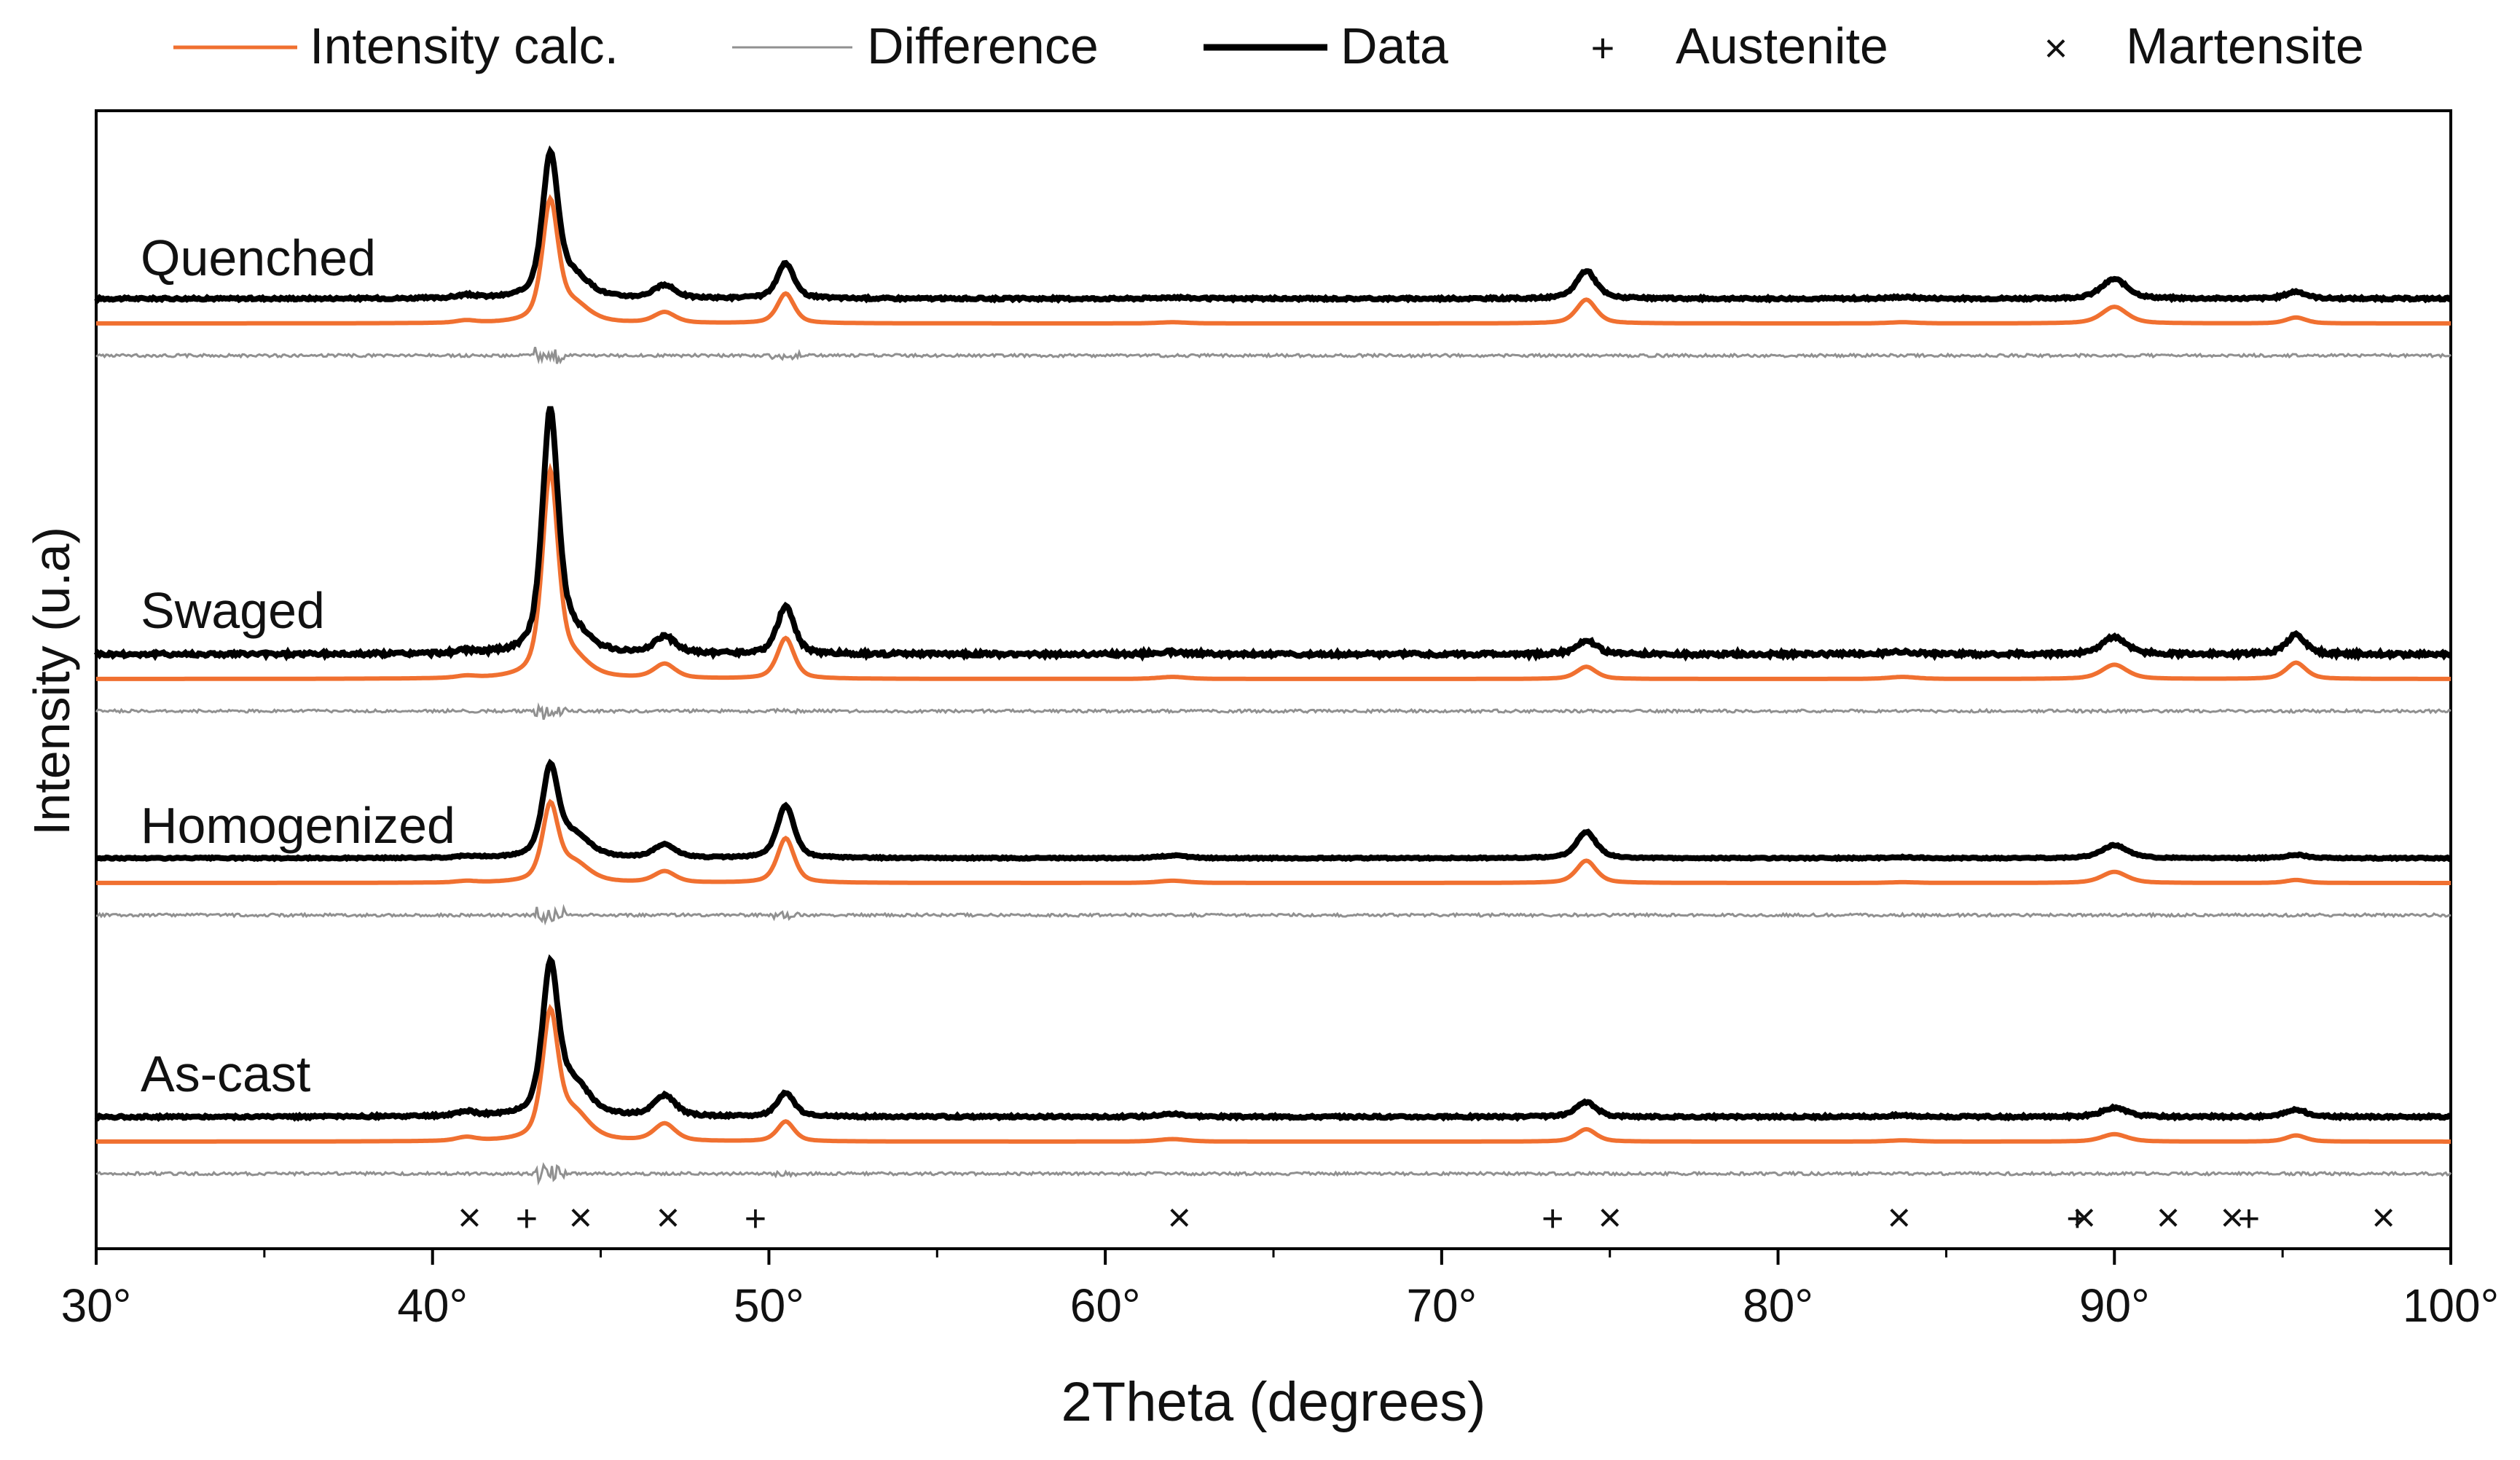 The height and width of the screenshot is (1460, 2520). What do you see at coordinates (1426, 1217) in the screenshot?
I see `phase-markers: + + + + +× × × × × × × × × ×` at bounding box center [1426, 1217].